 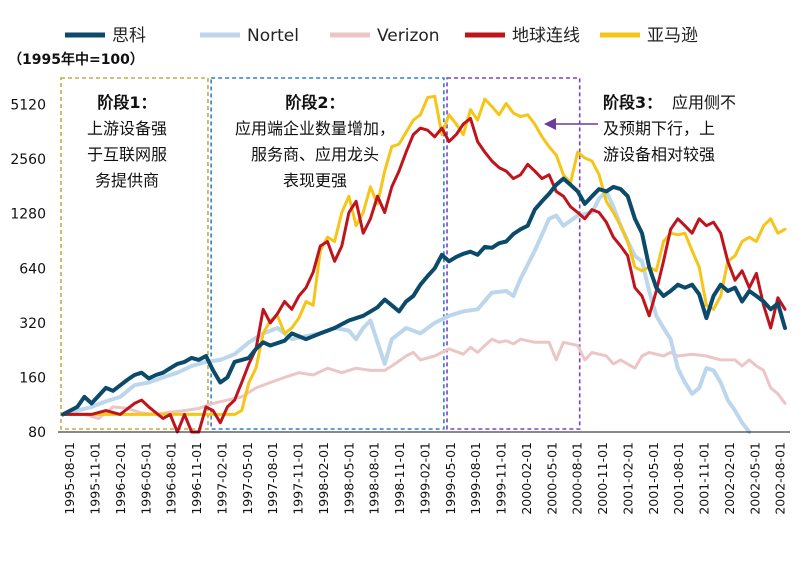 What do you see at coordinates (501, 478) in the screenshot?
I see `x-tick-1999-11-01: 1999-11-01` at bounding box center [501, 478].